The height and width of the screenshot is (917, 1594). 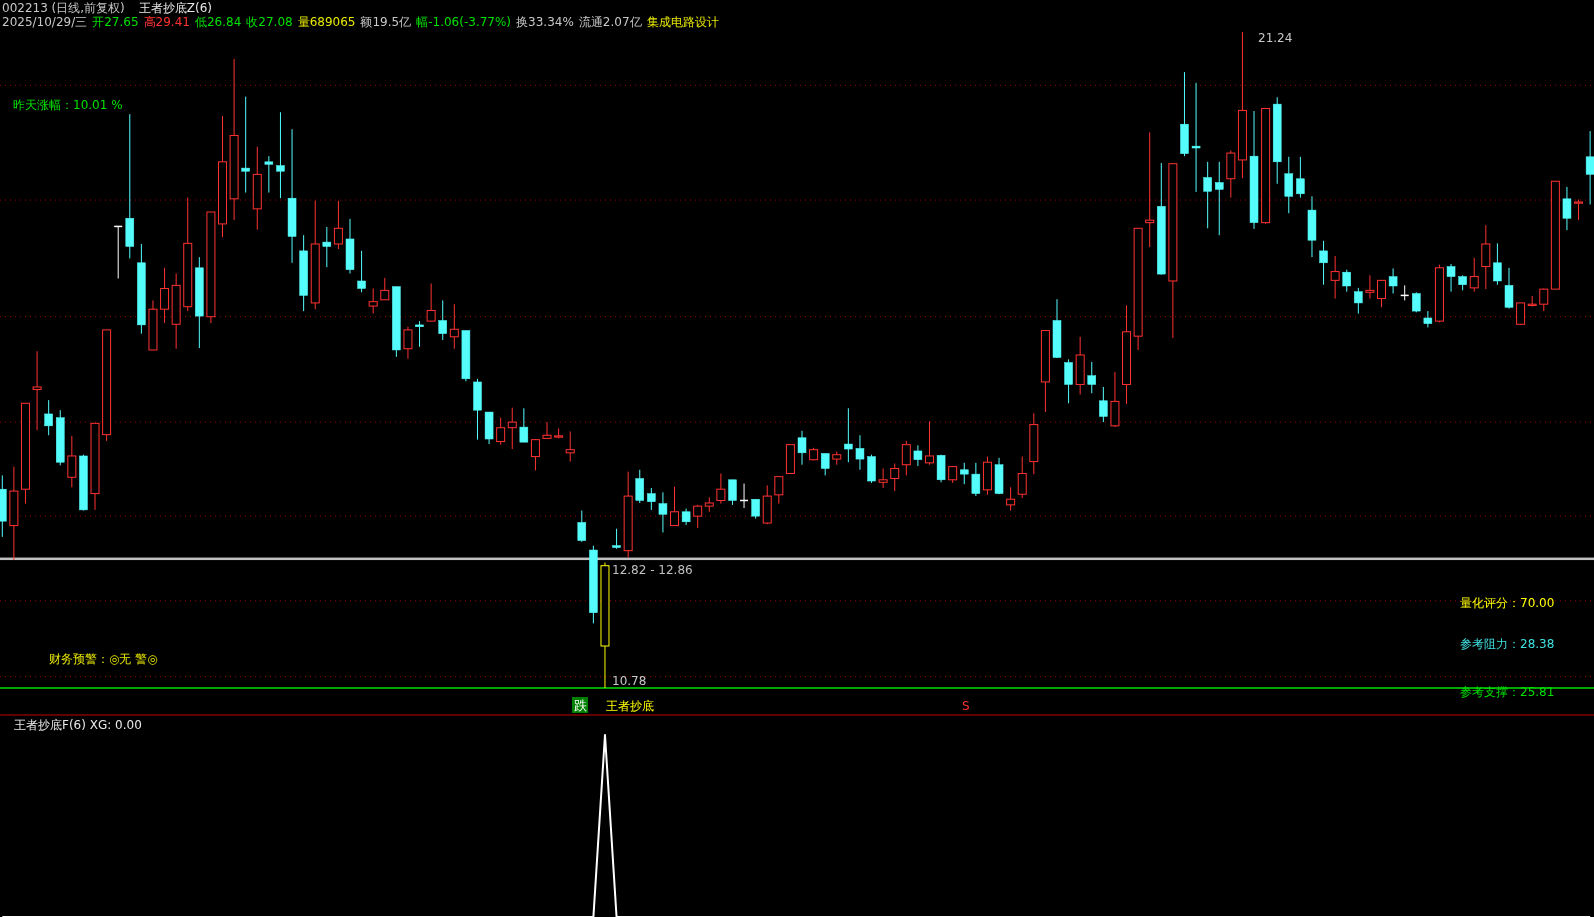 What do you see at coordinates (630, 706) in the screenshot?
I see `text: 王者抄底` at bounding box center [630, 706].